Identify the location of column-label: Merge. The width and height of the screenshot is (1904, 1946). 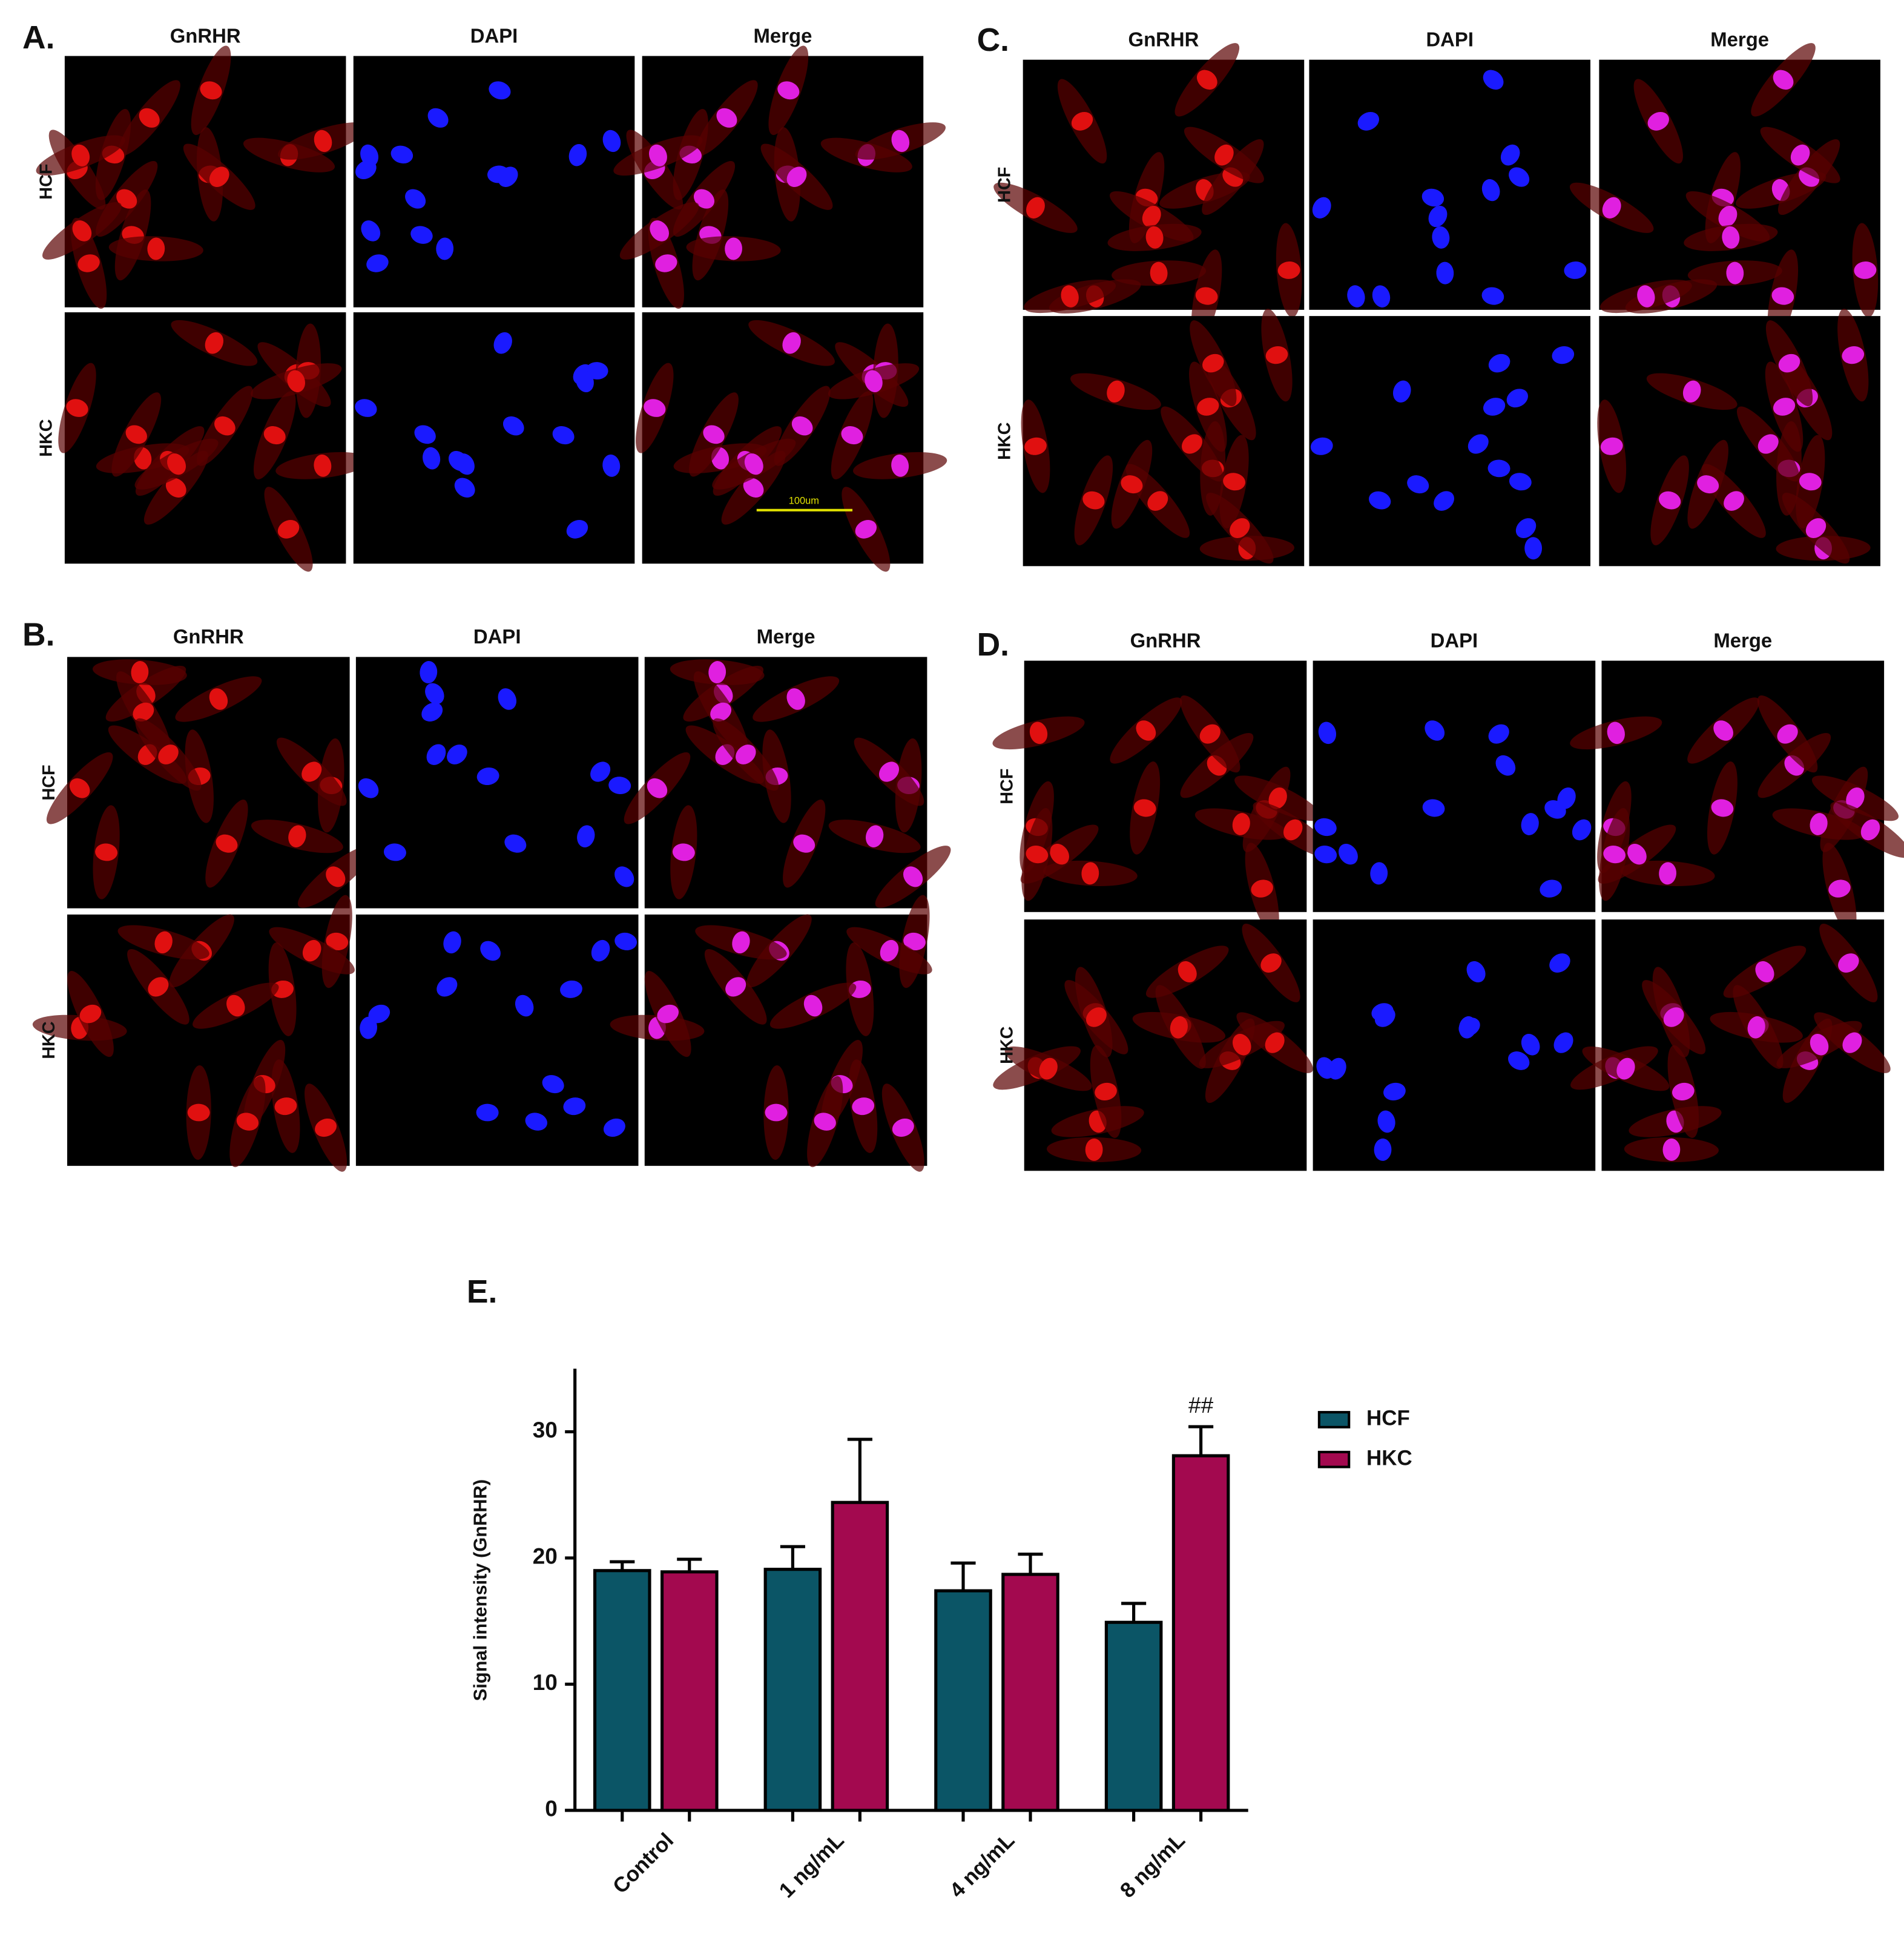
(786, 636).